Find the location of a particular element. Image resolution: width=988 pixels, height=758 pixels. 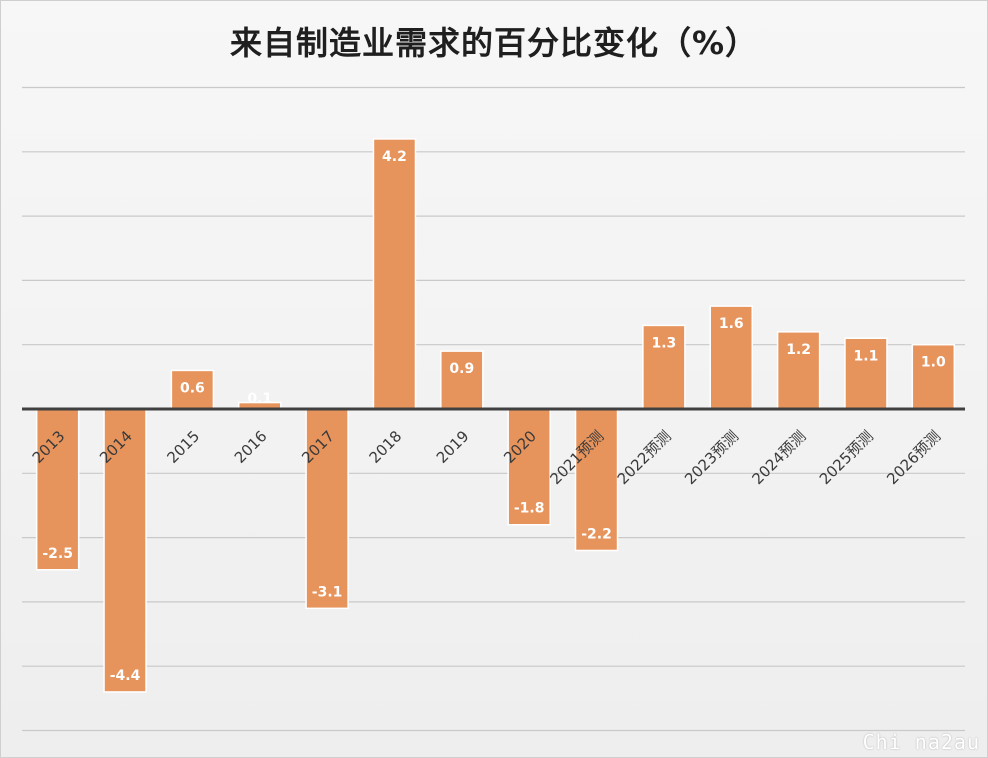

data-label: 0.1 is located at coordinates (259, 399).